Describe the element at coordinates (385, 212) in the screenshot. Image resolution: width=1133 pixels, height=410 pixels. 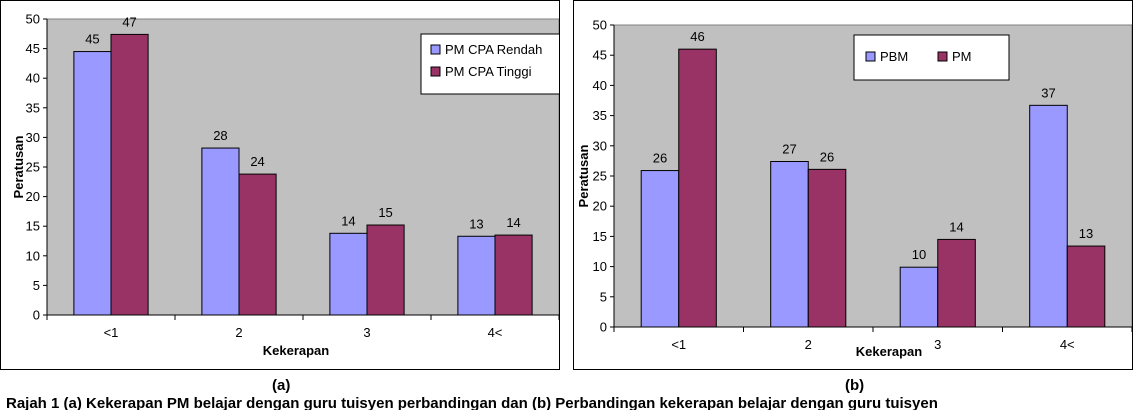
I see `data-label: 15` at that location.